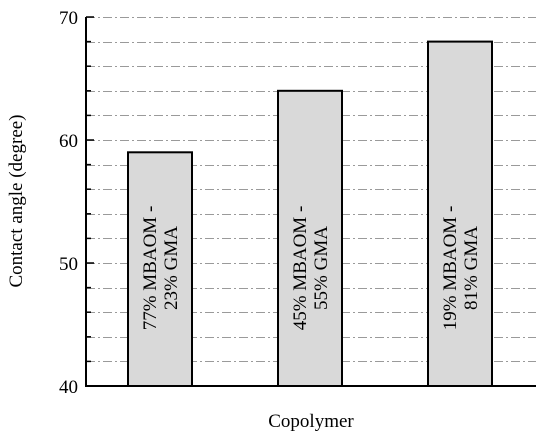  What do you see at coordinates (321, 268) in the screenshot?
I see `bar-label-line: 55% GMA` at bounding box center [321, 268].